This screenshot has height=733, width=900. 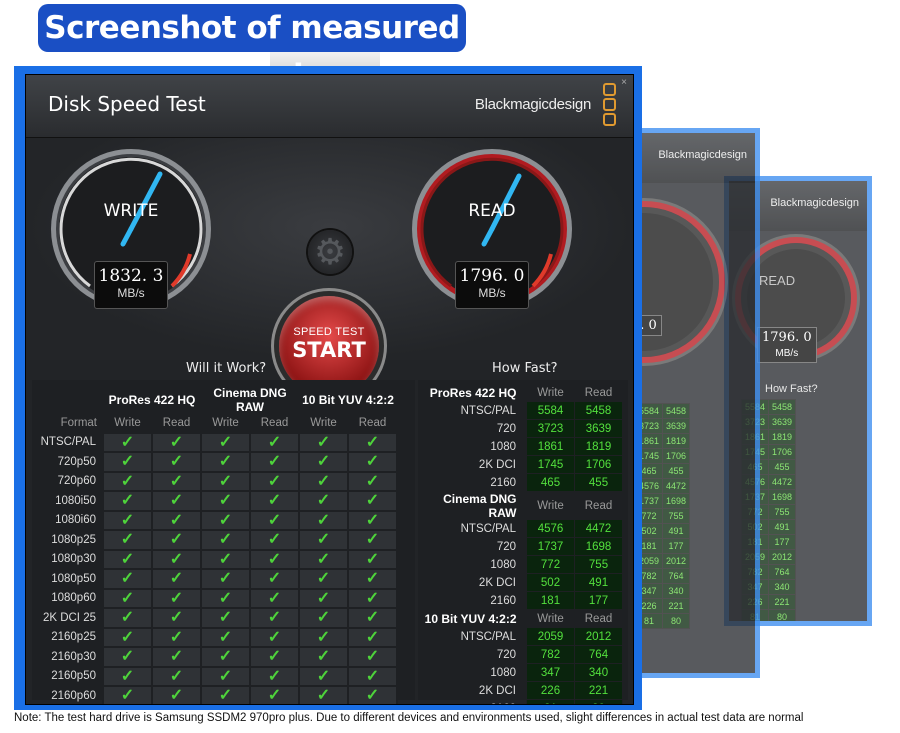 I want to click on ghost-read-label: READ, so click(x=777, y=280).